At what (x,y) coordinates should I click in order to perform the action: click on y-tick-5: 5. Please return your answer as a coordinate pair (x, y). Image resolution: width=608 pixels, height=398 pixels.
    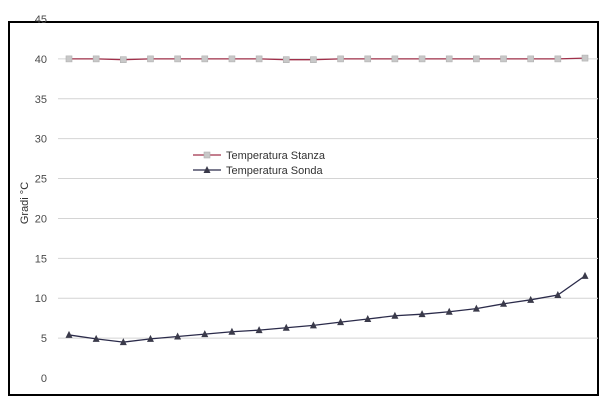
    Looking at the image, I should click on (44, 339).